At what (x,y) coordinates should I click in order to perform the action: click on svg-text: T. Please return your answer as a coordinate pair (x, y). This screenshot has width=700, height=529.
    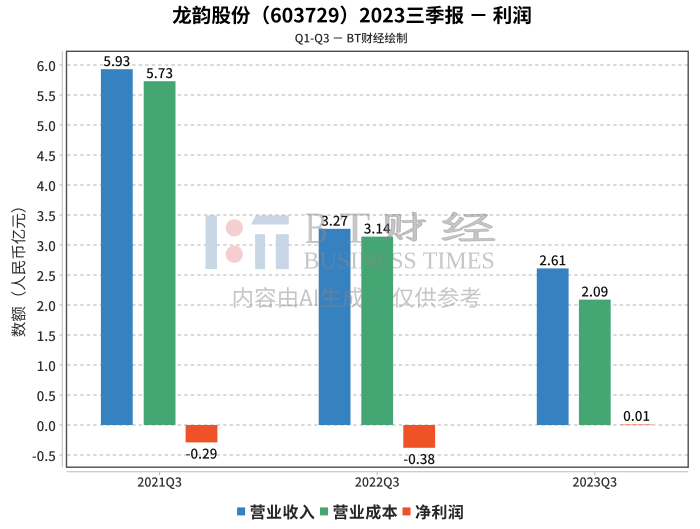
    Looking at the image, I should click on (355, 227).